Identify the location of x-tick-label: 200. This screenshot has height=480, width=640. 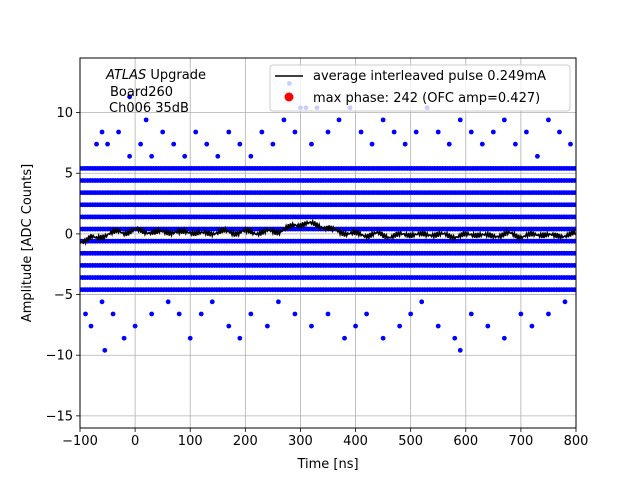
(245, 441).